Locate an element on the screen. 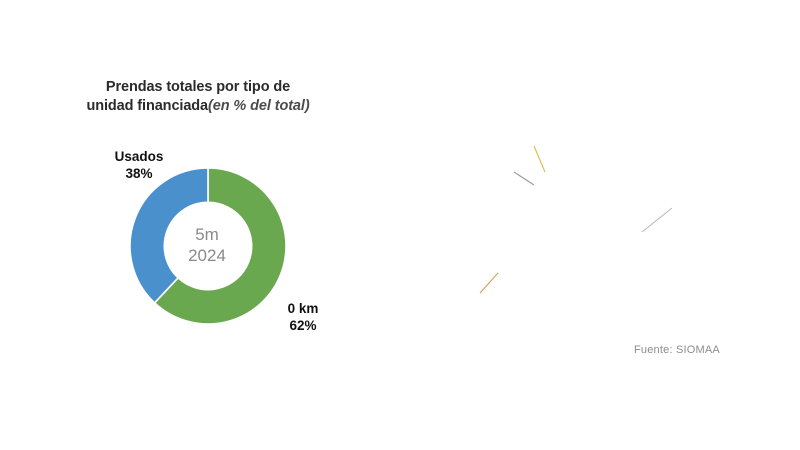 This screenshot has width=800, height=450. chart-title-left-line2: unidad financiada(en % del total) is located at coordinates (198, 106).